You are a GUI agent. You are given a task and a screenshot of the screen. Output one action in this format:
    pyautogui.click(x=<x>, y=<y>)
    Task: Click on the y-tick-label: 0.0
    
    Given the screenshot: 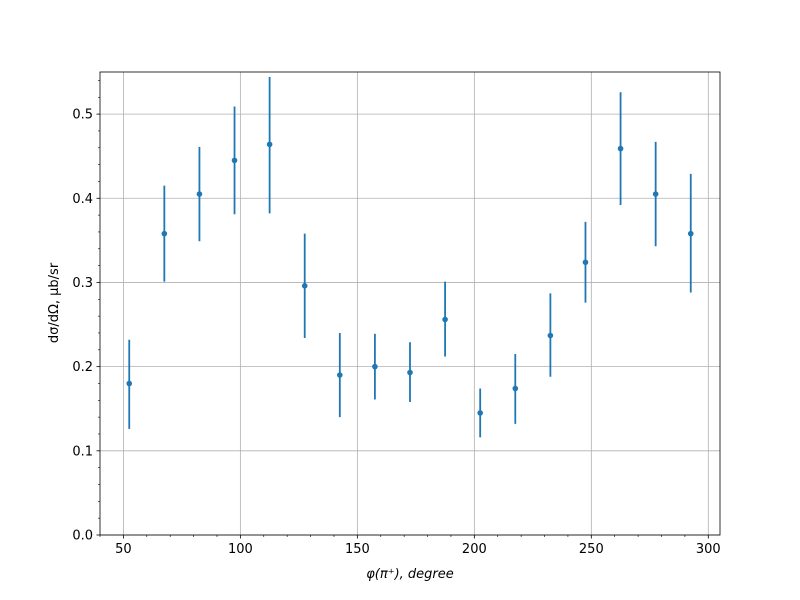 What is the action you would take?
    pyautogui.click(x=82, y=536)
    